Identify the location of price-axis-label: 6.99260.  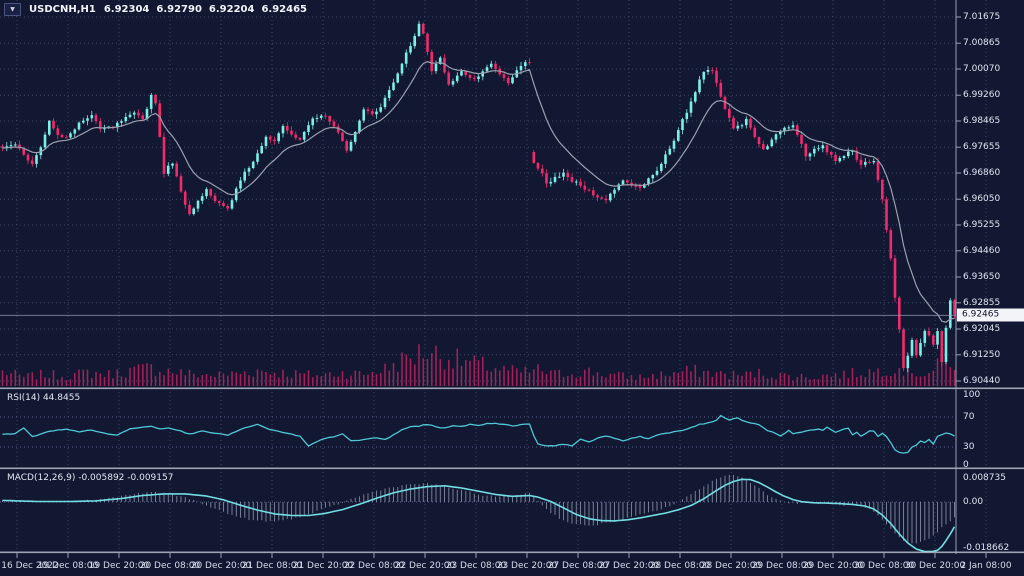
(982, 95).